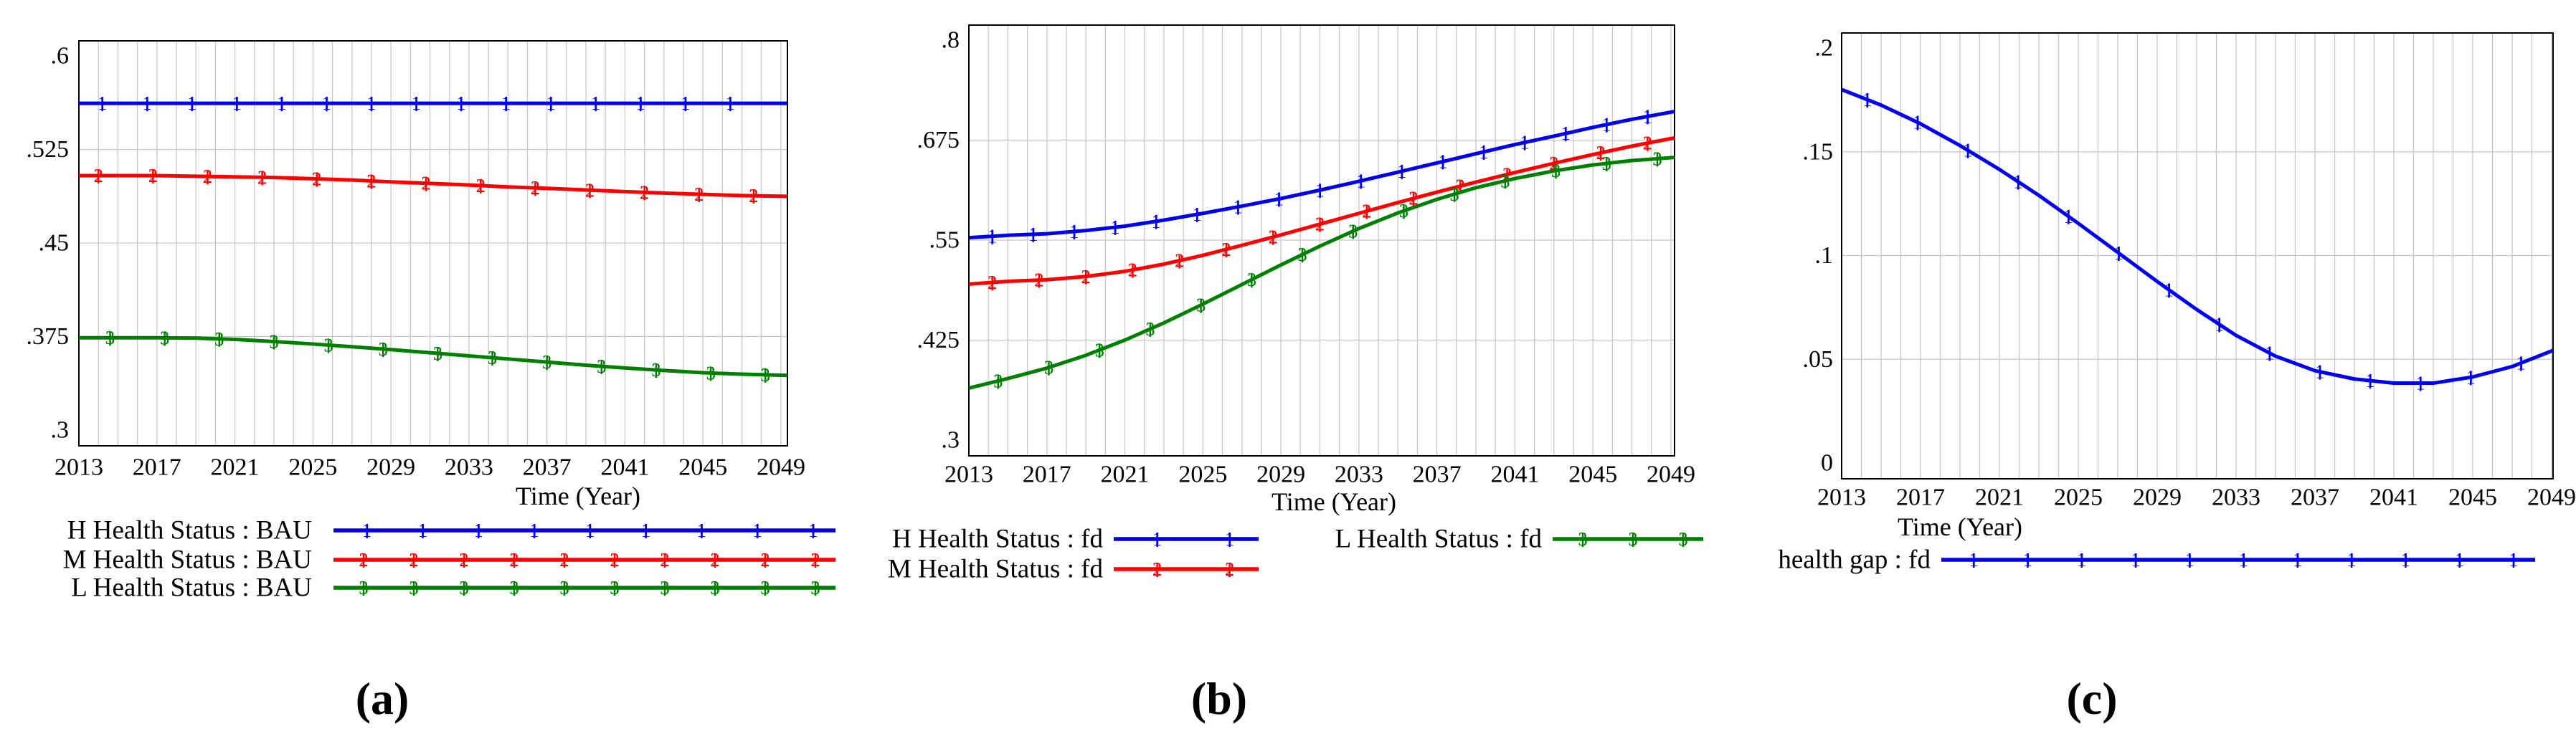 The height and width of the screenshot is (744, 2576). What do you see at coordinates (2393, 498) in the screenshot?
I see `x-tick-label: 2041` at bounding box center [2393, 498].